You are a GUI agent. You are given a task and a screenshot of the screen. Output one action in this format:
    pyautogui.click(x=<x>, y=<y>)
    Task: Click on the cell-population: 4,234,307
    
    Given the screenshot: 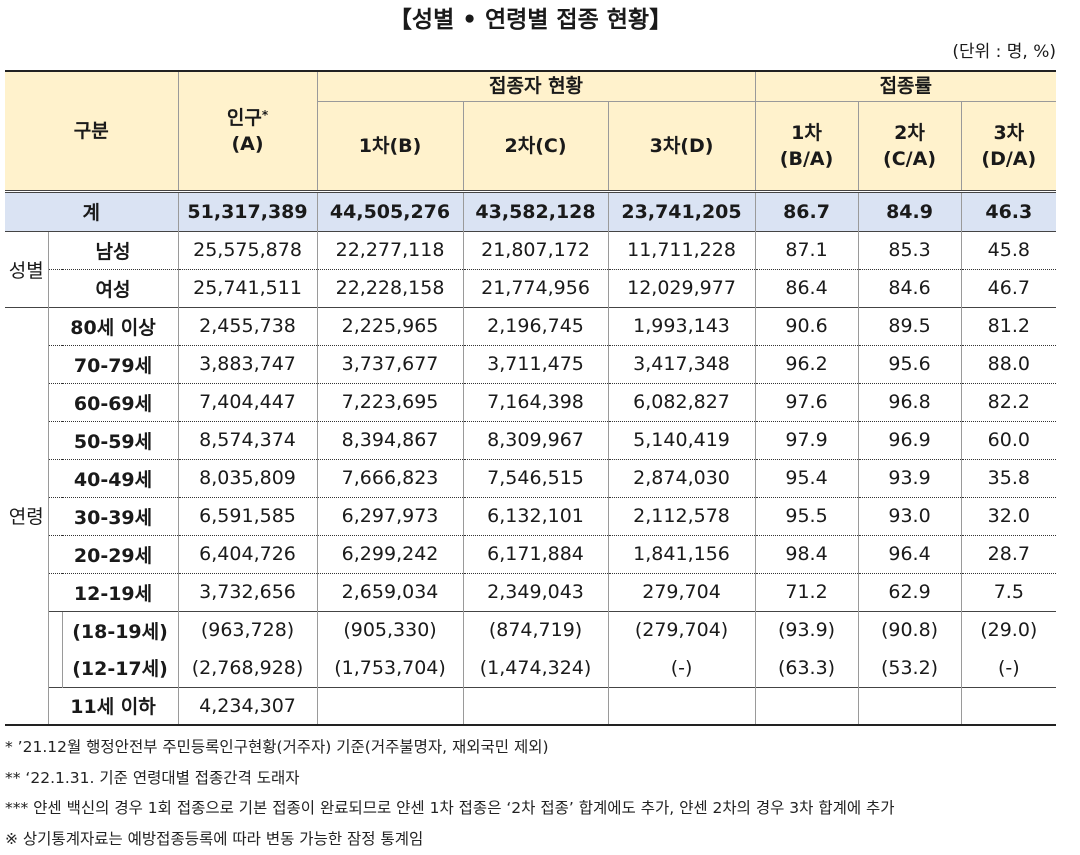 What is the action you would take?
    pyautogui.click(x=247, y=705)
    